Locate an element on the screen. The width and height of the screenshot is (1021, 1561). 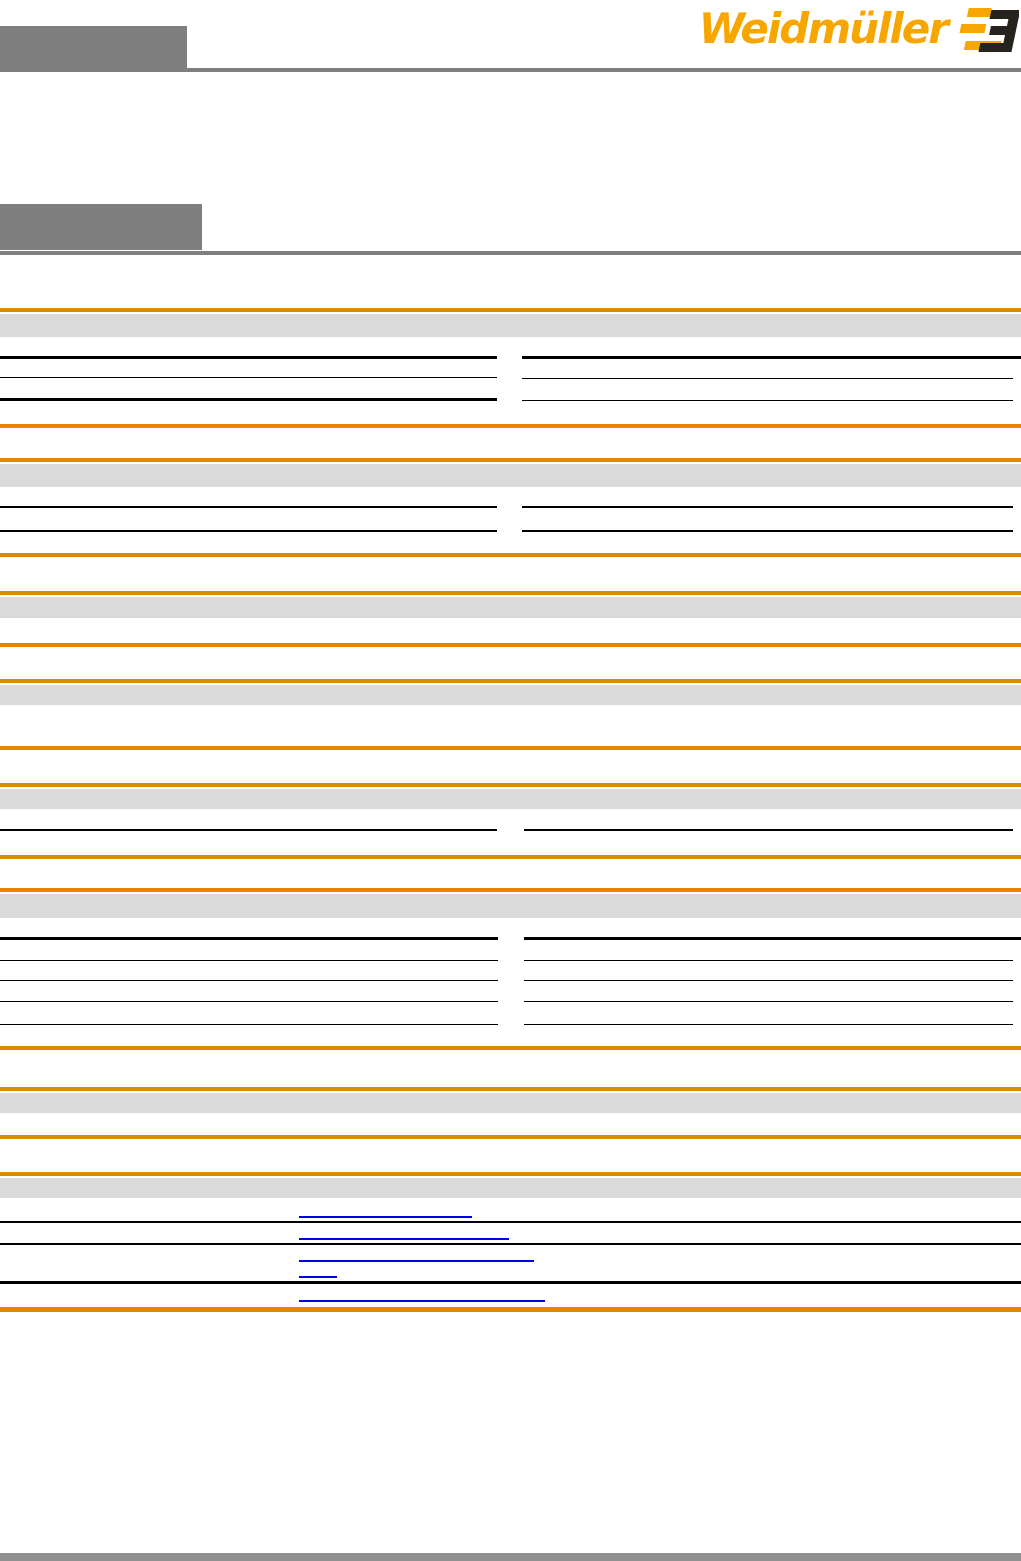
table-section-rule is located at coordinates (510, 1283).